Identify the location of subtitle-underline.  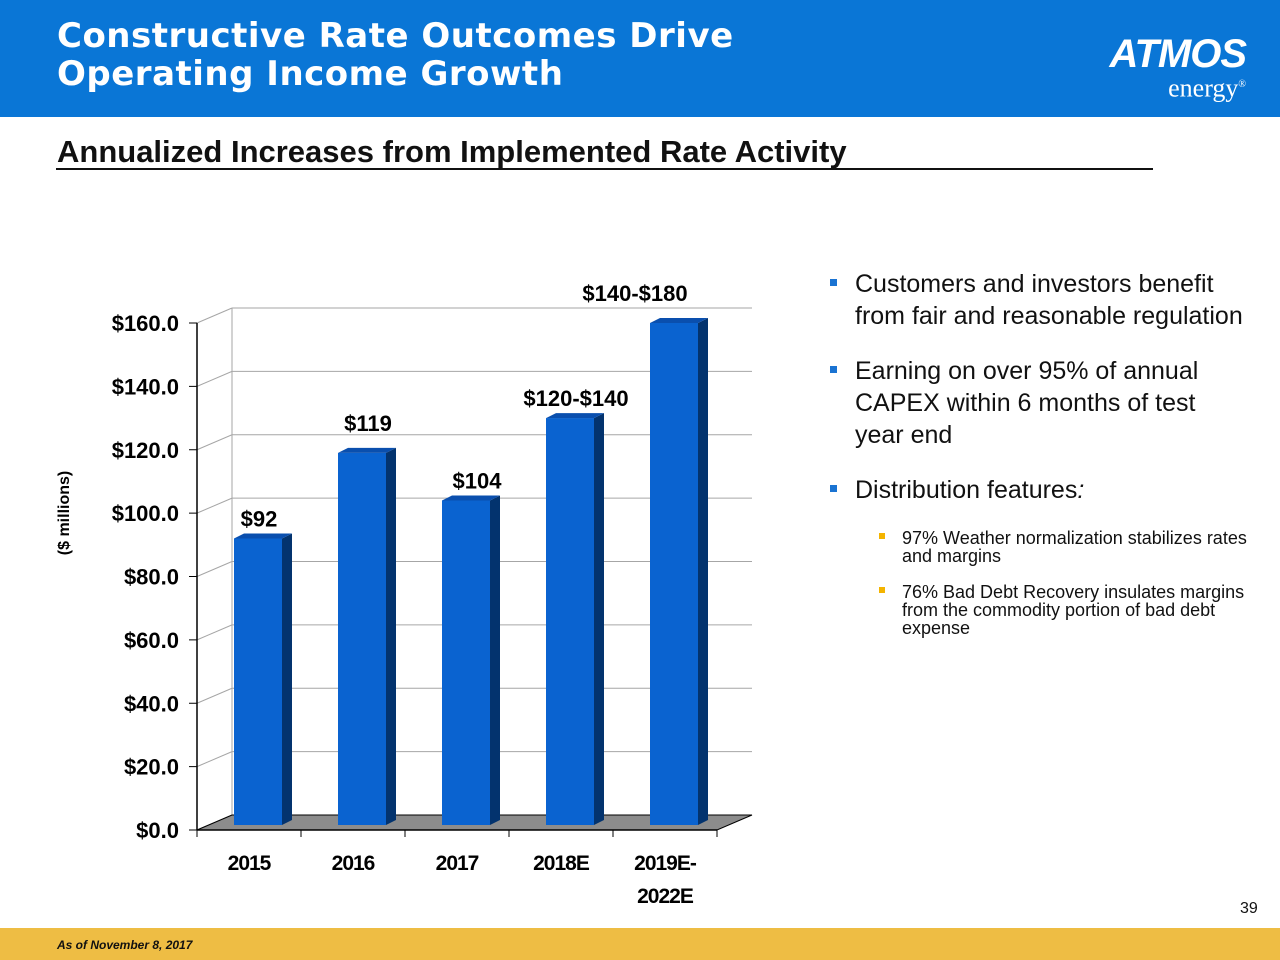
(604, 169).